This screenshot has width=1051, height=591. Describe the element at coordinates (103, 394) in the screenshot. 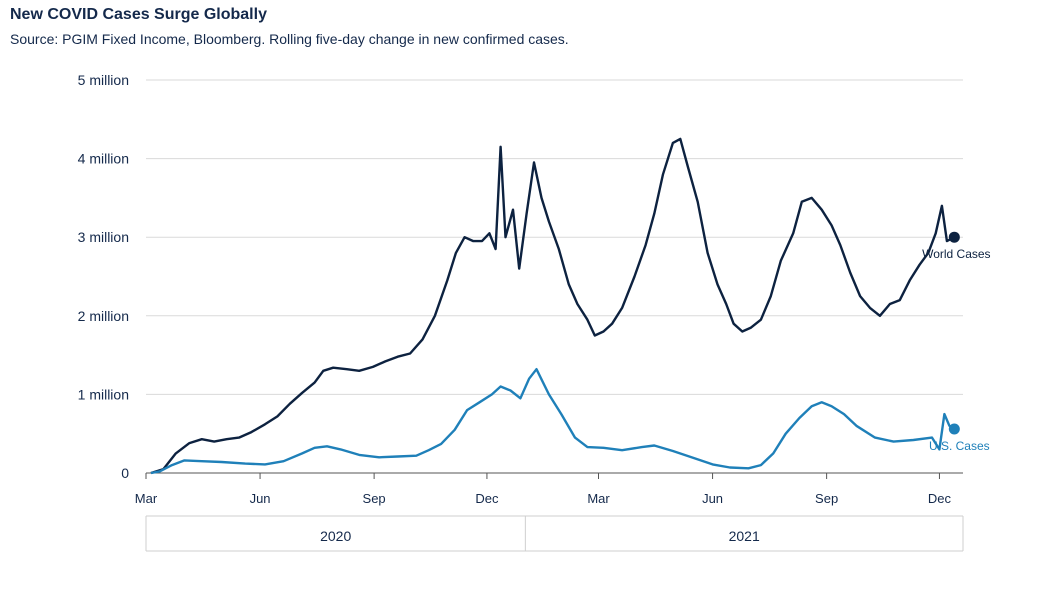

I see `y-tick-label: 1 million` at that location.